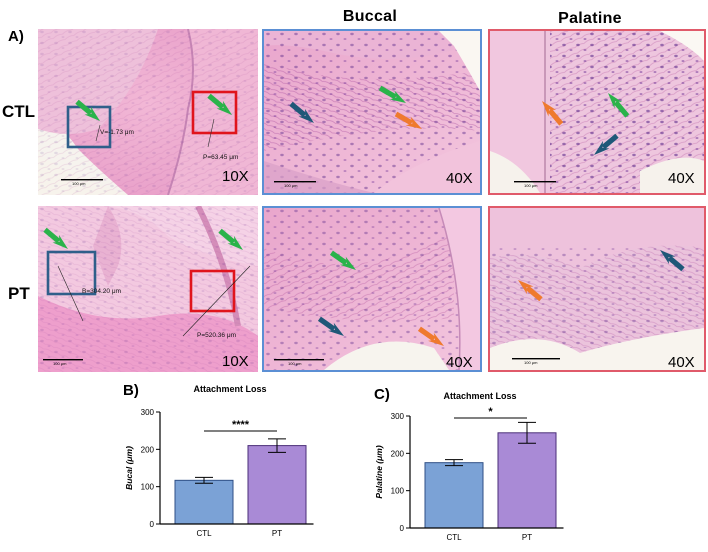 The width and height of the screenshot is (708, 552). What do you see at coordinates (148, 289) in the screenshot?
I see `histology-pt-overview-10x: B=304.20 μm P=520.36 μm 100 μm 10X` at bounding box center [148, 289].